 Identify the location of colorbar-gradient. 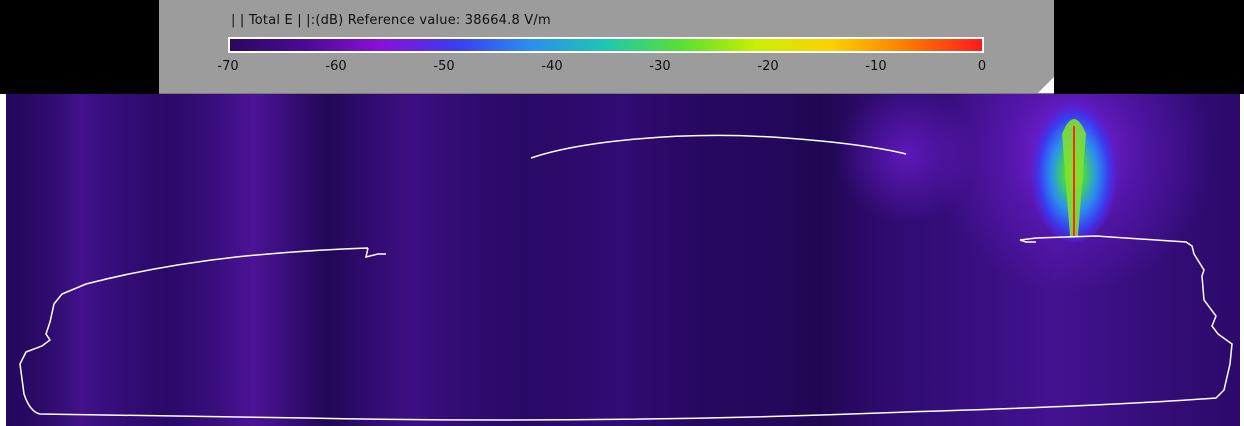
(606, 45).